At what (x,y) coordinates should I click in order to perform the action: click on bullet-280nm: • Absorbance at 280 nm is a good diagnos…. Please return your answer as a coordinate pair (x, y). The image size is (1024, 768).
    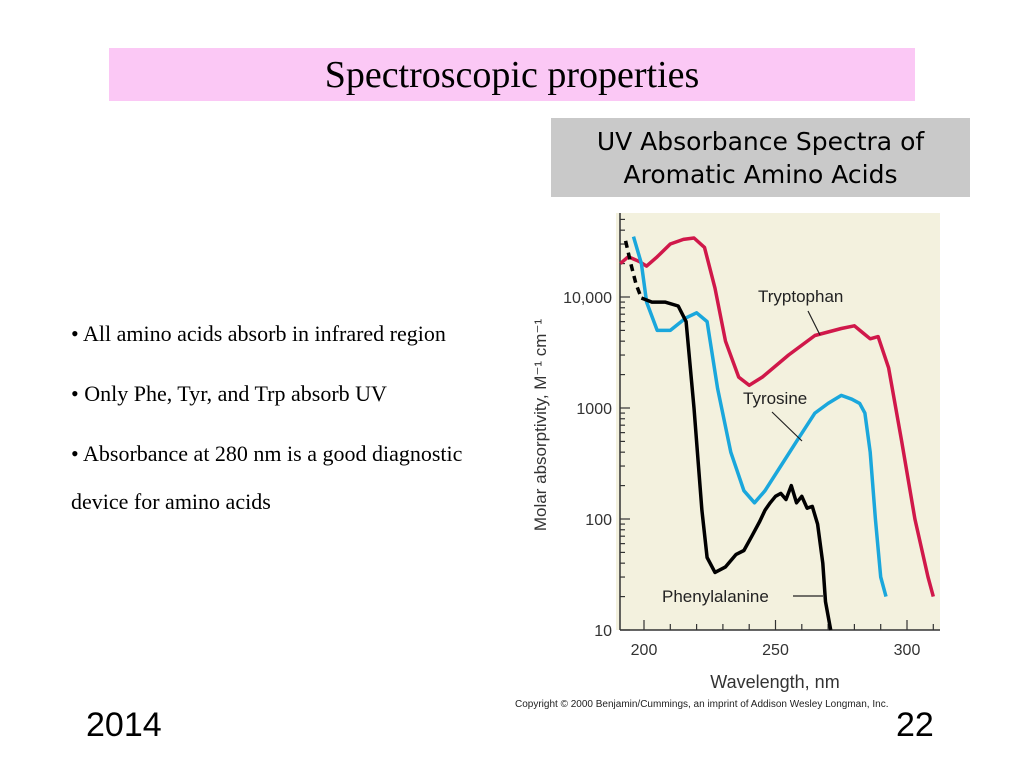
    Looking at the image, I should click on (267, 477).